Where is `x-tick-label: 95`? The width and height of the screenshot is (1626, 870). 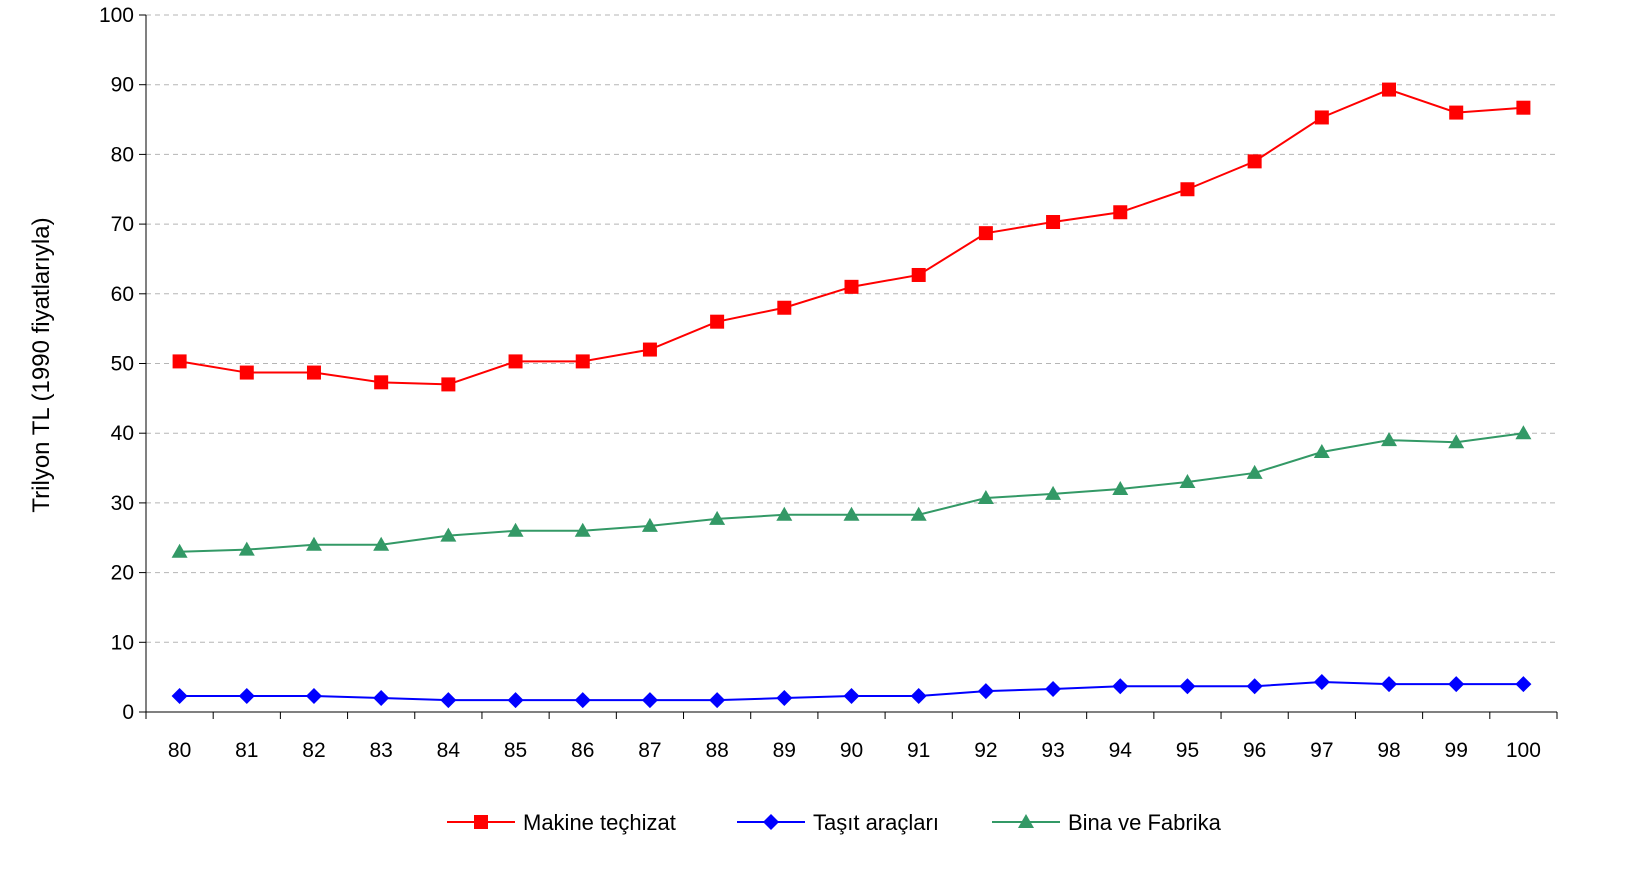 x-tick-label: 95 is located at coordinates (1187, 750).